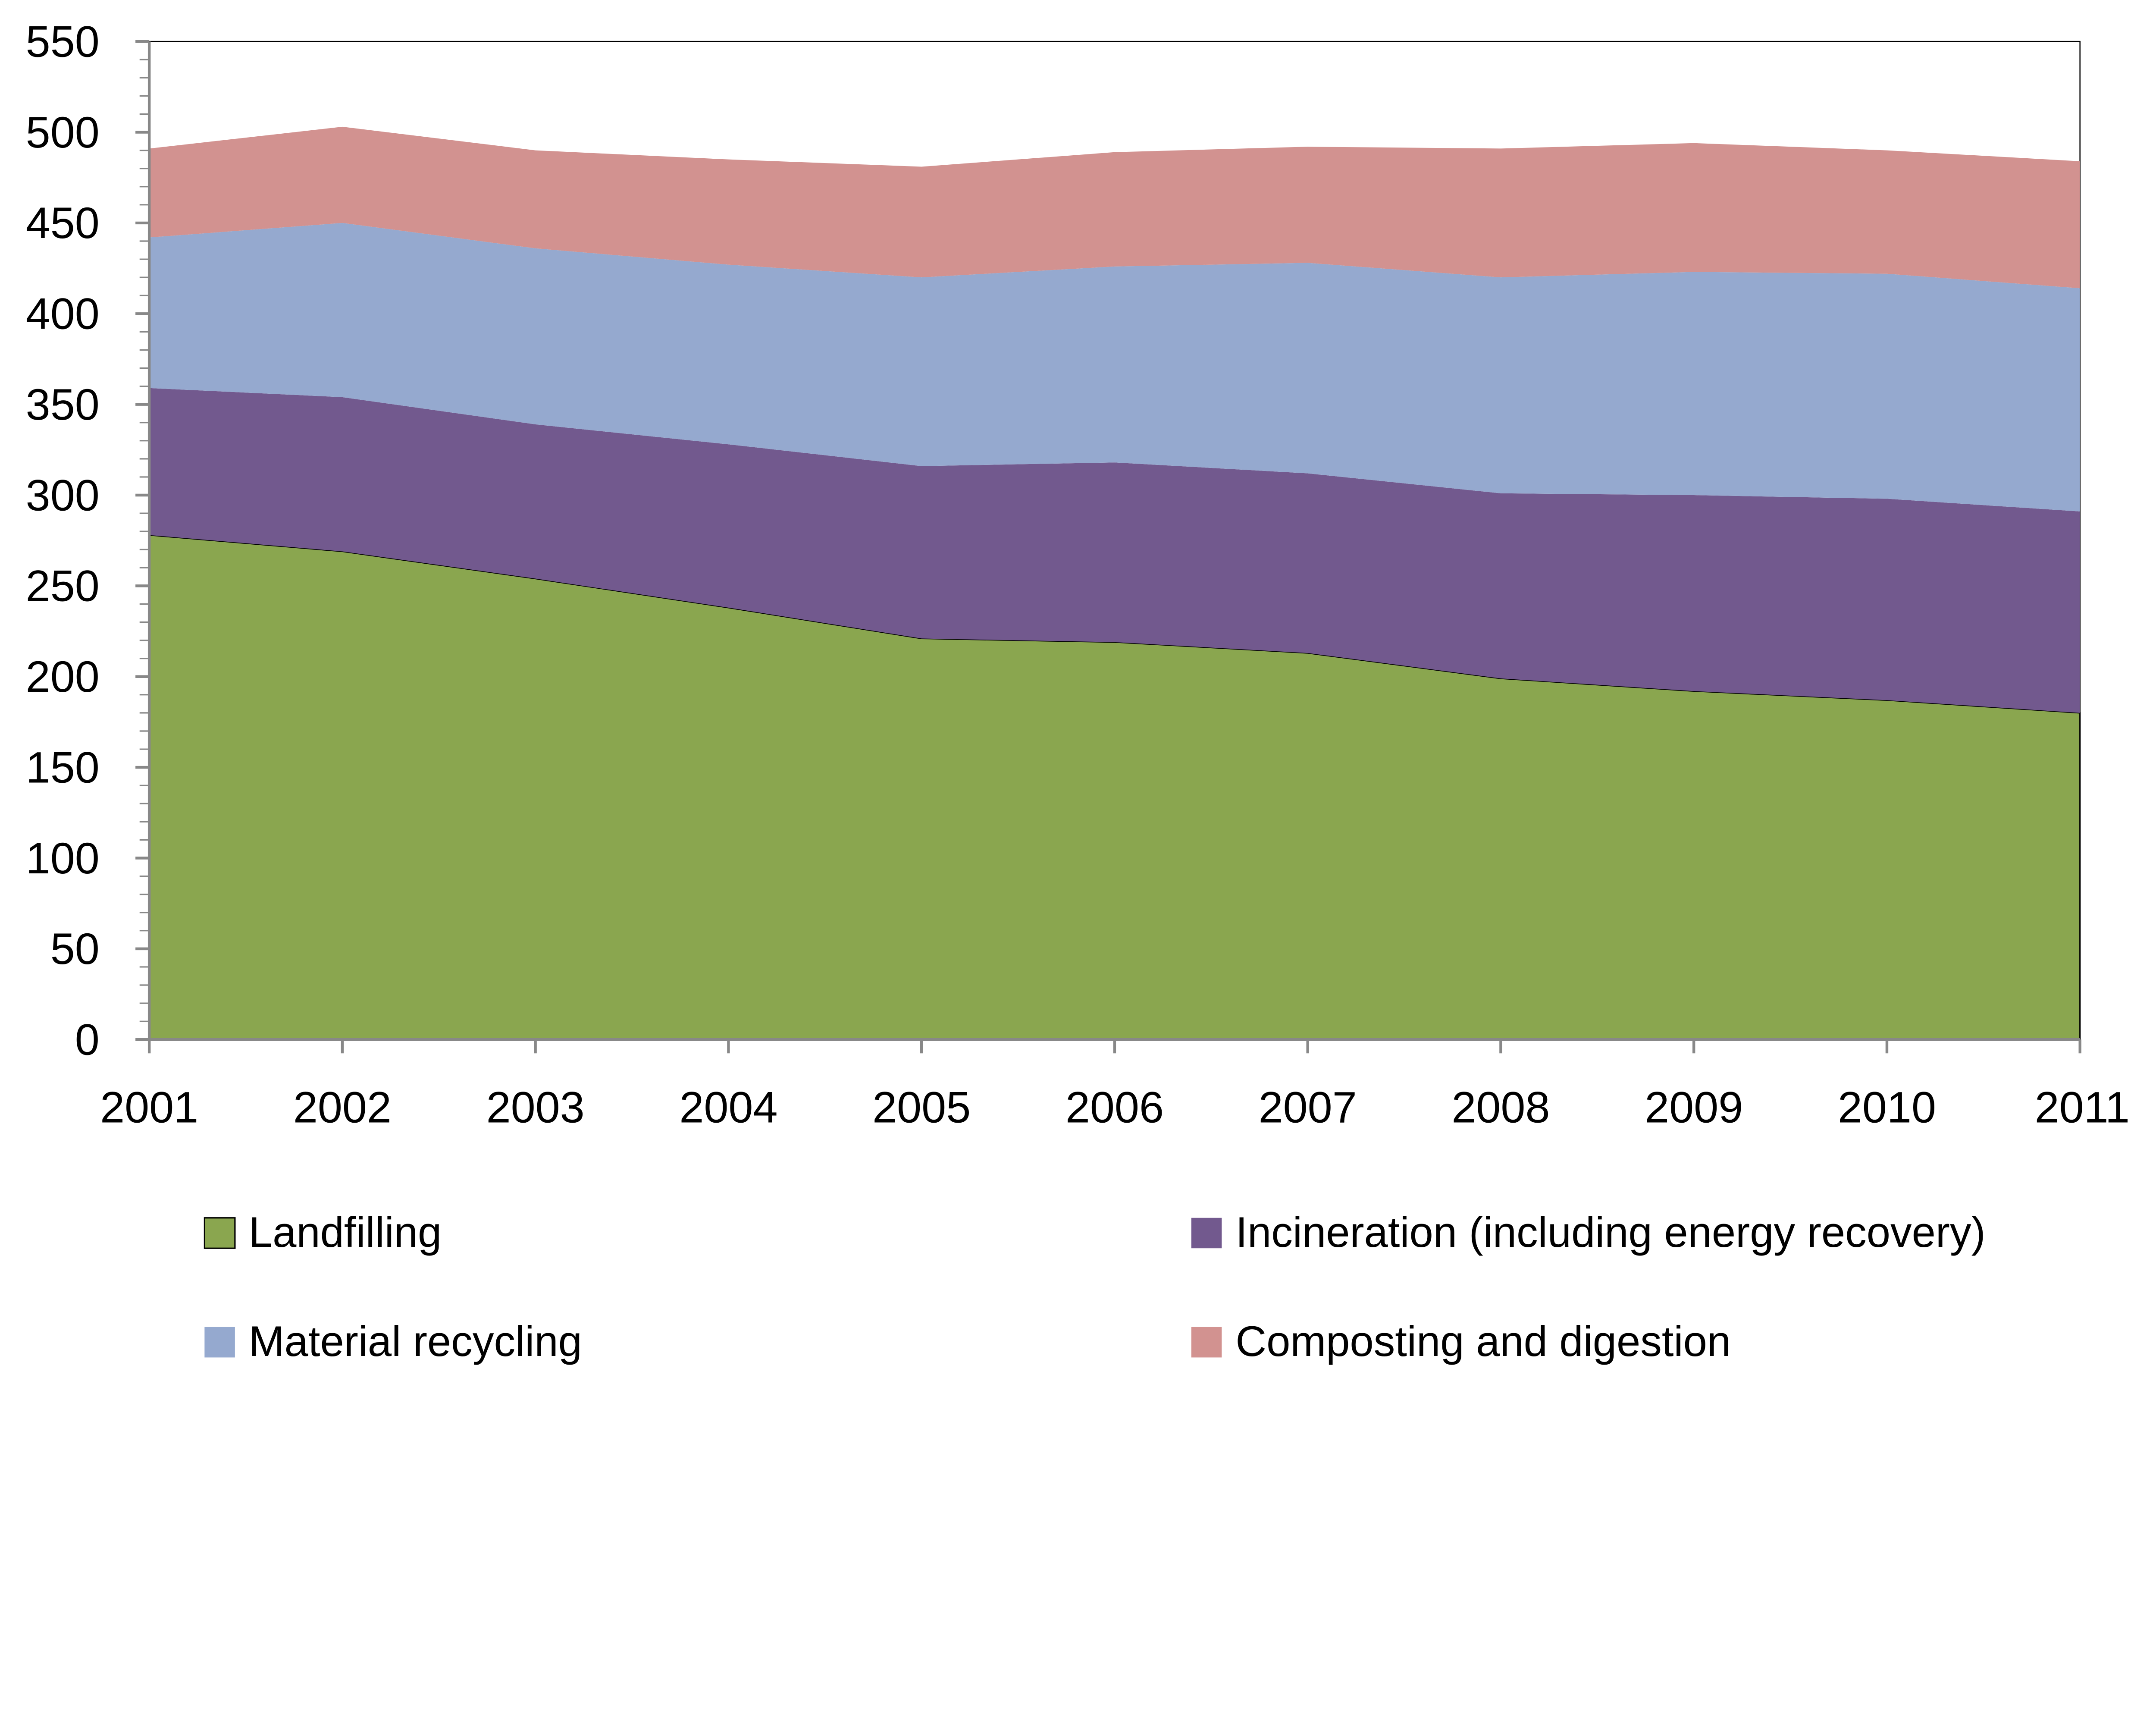 This screenshot has height=1720, width=2156. What do you see at coordinates (1308, 1108) in the screenshot?
I see `x-tick-label: 2007` at bounding box center [1308, 1108].